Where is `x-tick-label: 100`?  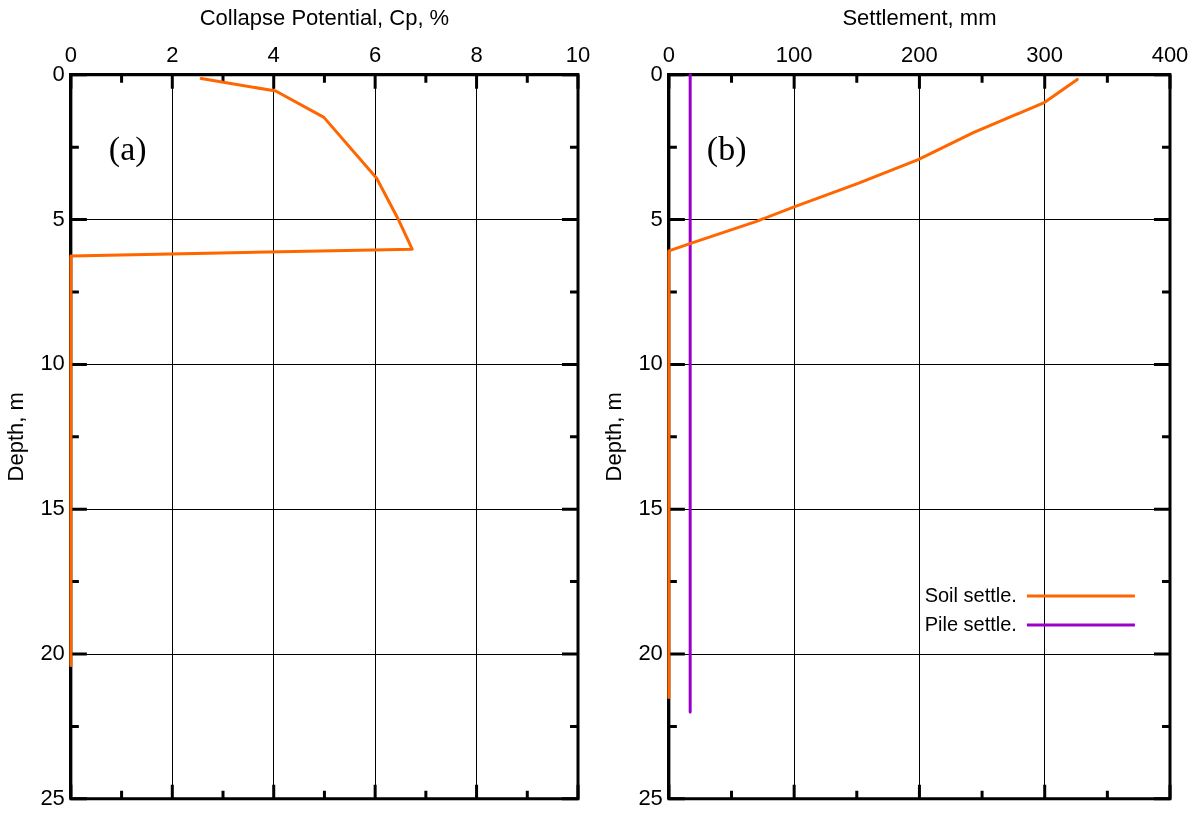
x-tick-label: 100 is located at coordinates (794, 54).